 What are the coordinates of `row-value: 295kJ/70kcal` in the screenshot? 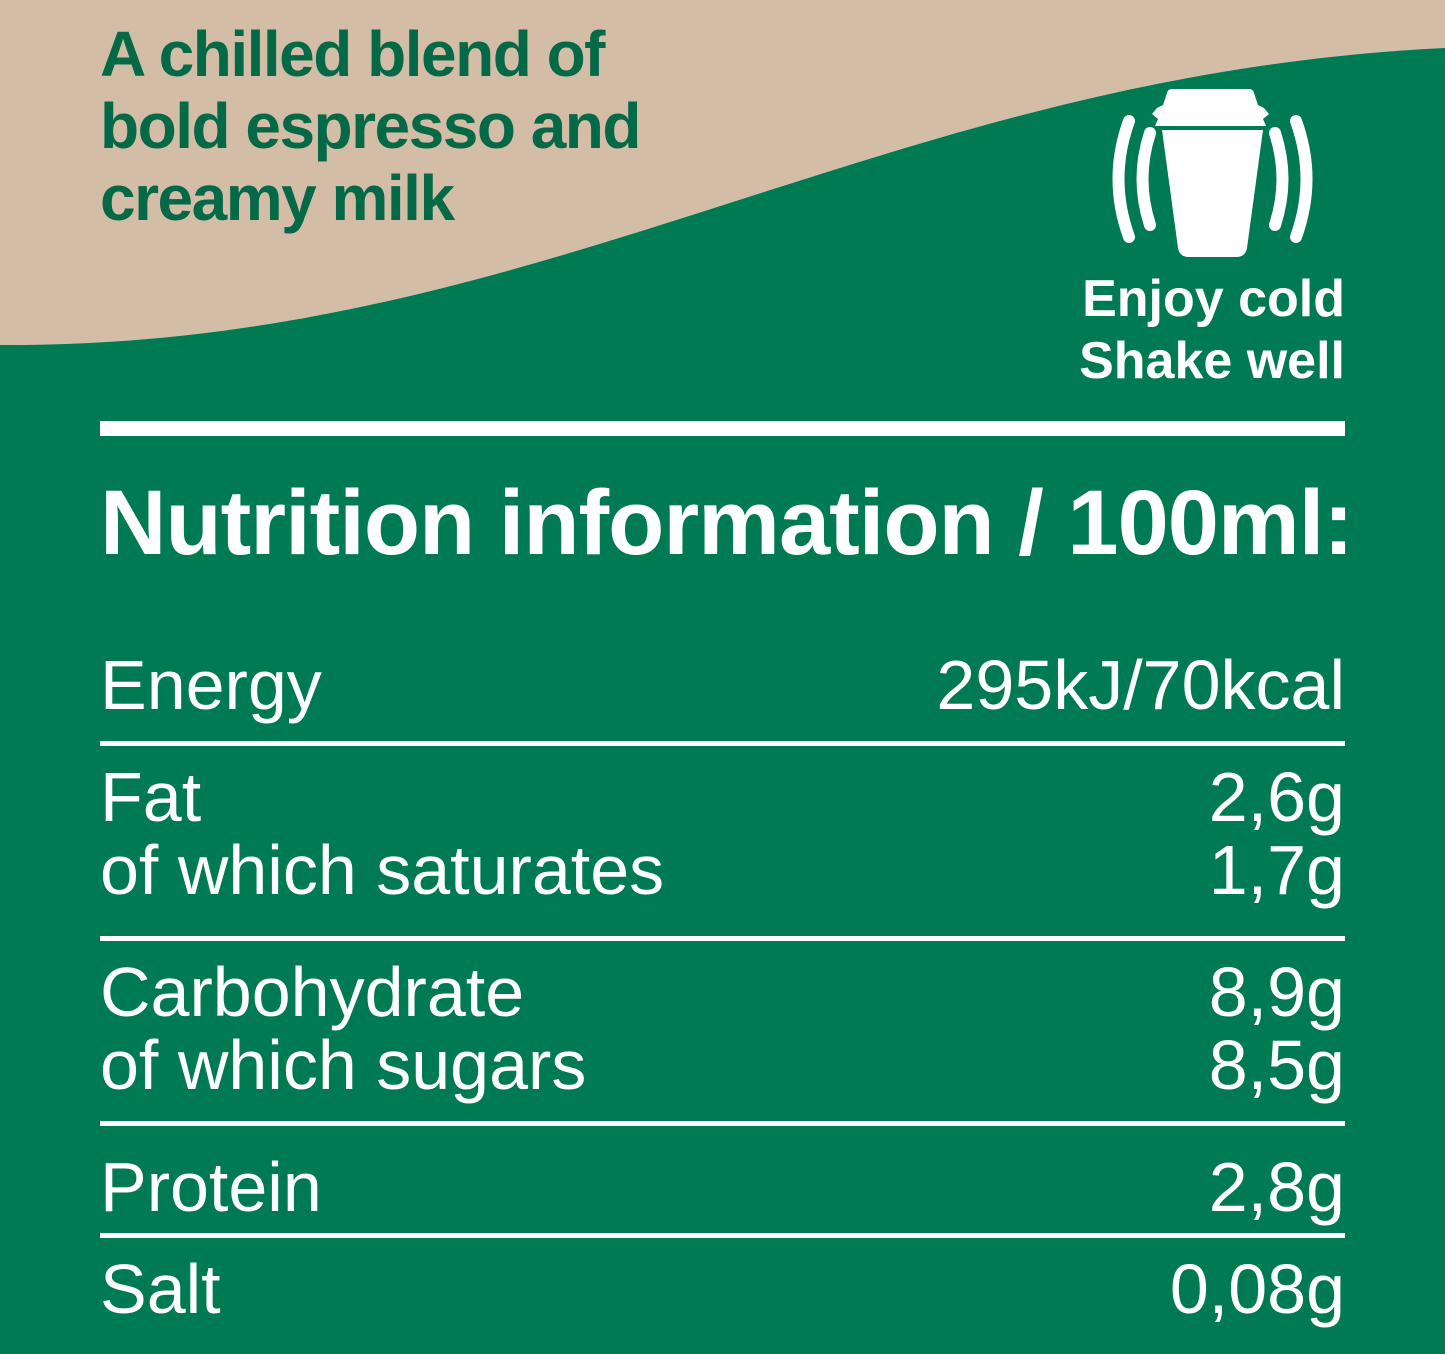 It's located at (1140, 685).